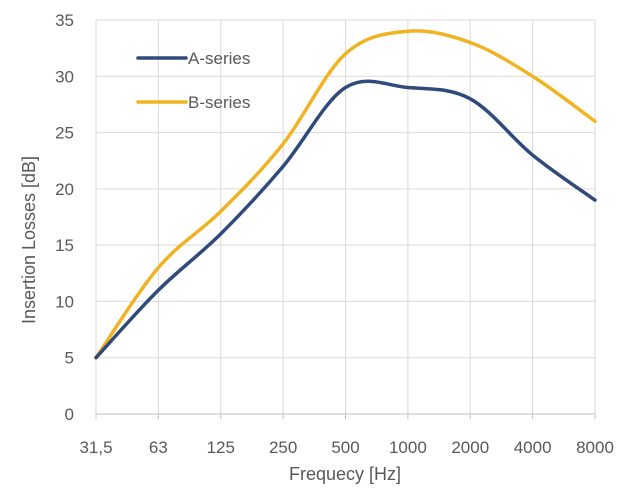 The width and height of the screenshot is (624, 499). I want to click on y-tick-label: 30, so click(64, 76).